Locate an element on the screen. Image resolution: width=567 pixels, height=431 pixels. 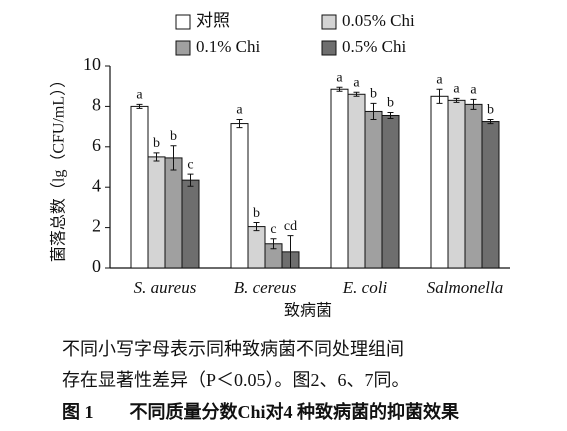
y-tick-label: 10 is located at coordinates (92, 64).